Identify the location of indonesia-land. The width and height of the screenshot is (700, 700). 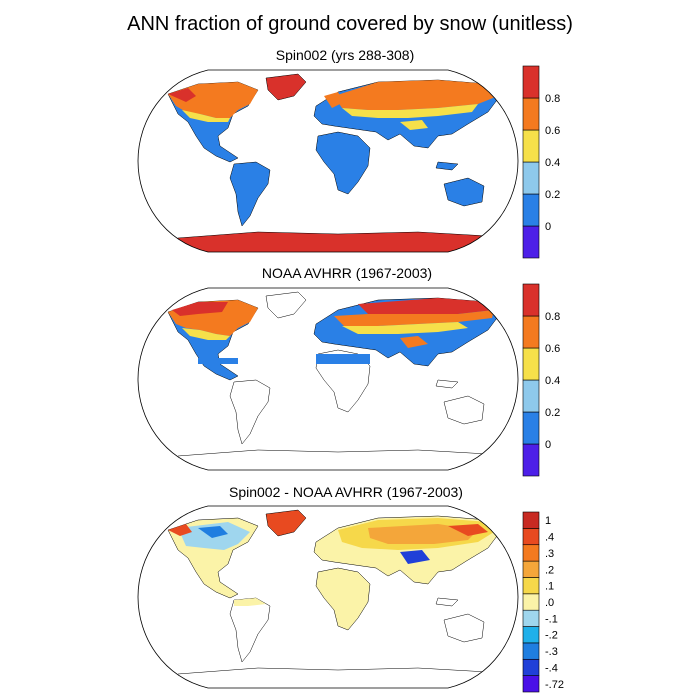
(447, 166).